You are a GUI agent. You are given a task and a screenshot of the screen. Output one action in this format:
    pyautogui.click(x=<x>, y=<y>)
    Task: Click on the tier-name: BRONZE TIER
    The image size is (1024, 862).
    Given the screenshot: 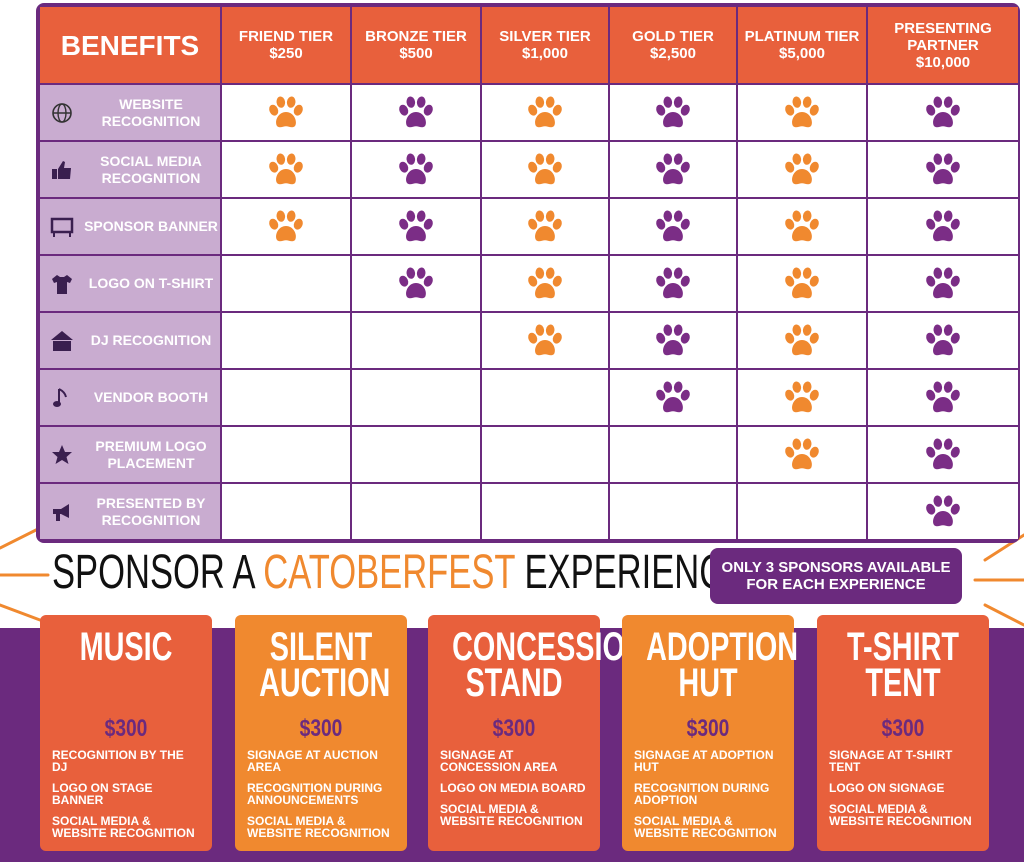 What is the action you would take?
    pyautogui.click(x=416, y=36)
    